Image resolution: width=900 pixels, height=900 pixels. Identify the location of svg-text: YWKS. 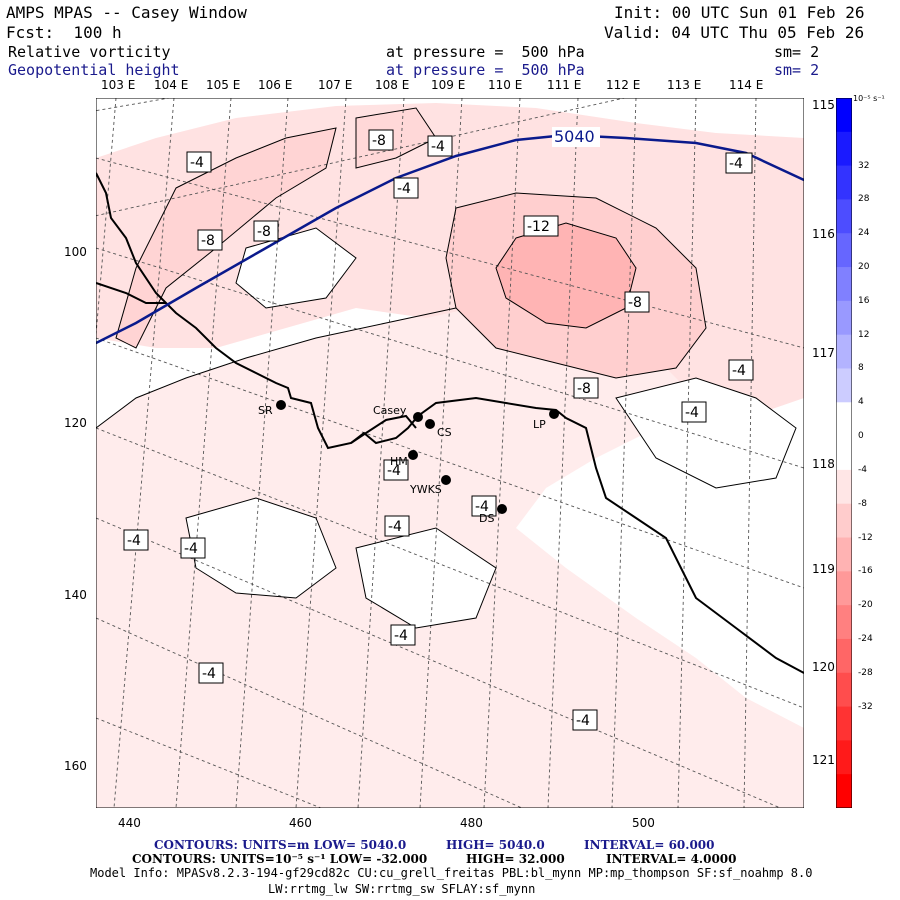
(425, 489).